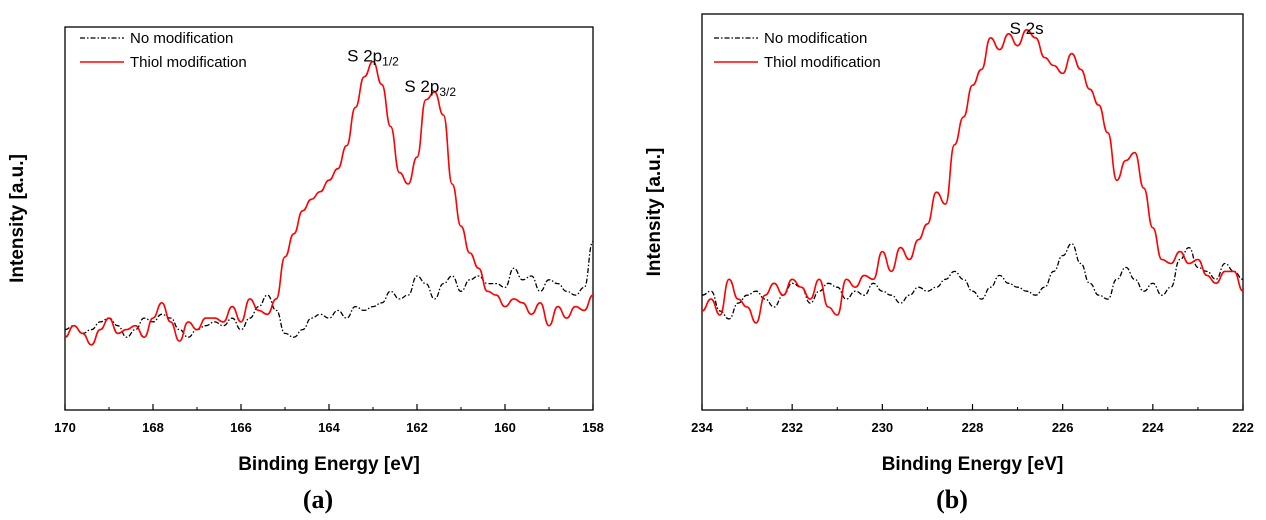 The image size is (1266, 520). What do you see at coordinates (973, 427) in the screenshot?
I see `x-tick-label: 228` at bounding box center [973, 427].